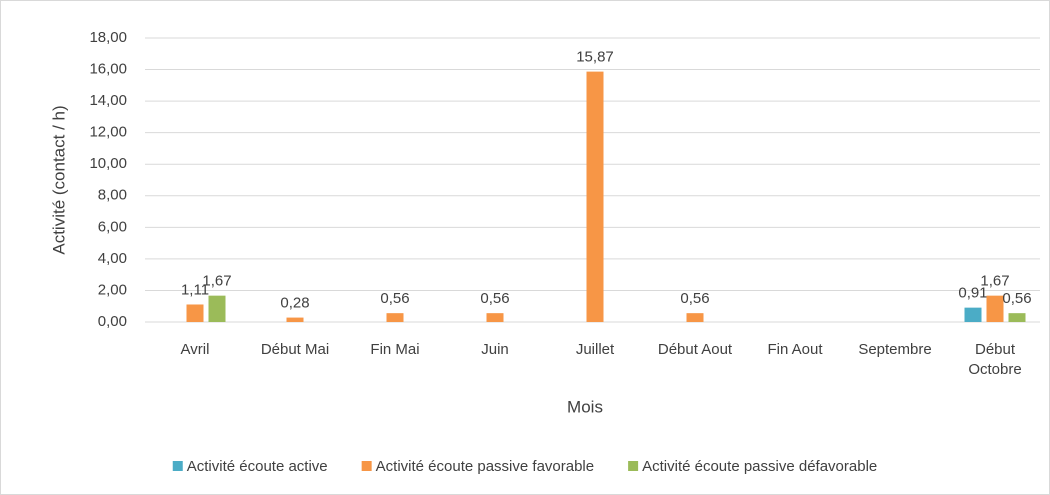 This screenshot has height=495, width=1050. What do you see at coordinates (795, 349) in the screenshot?
I see `x-tick-label: Fin Aout` at bounding box center [795, 349].